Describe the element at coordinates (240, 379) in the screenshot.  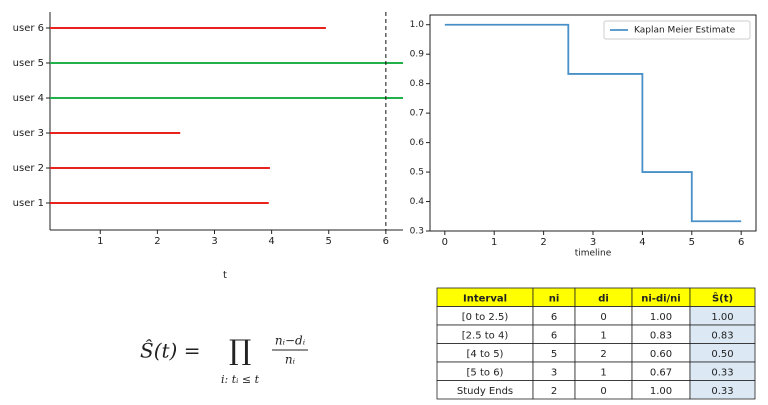
I see `formula-under: i: tᵢ ≤ t` at that location.